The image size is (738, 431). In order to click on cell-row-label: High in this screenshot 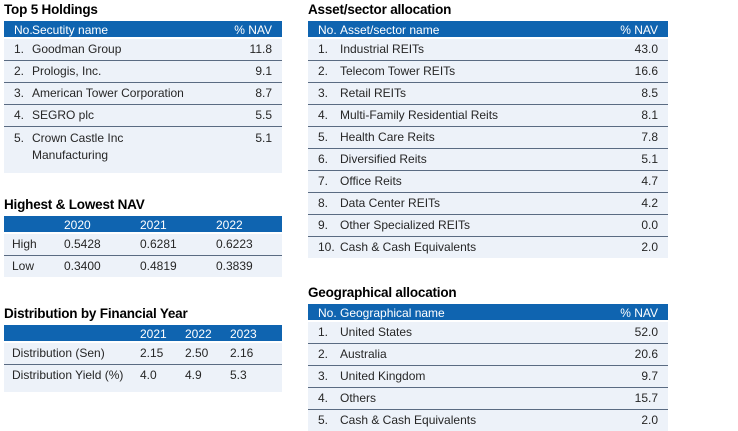, I will do `click(24, 244)`.